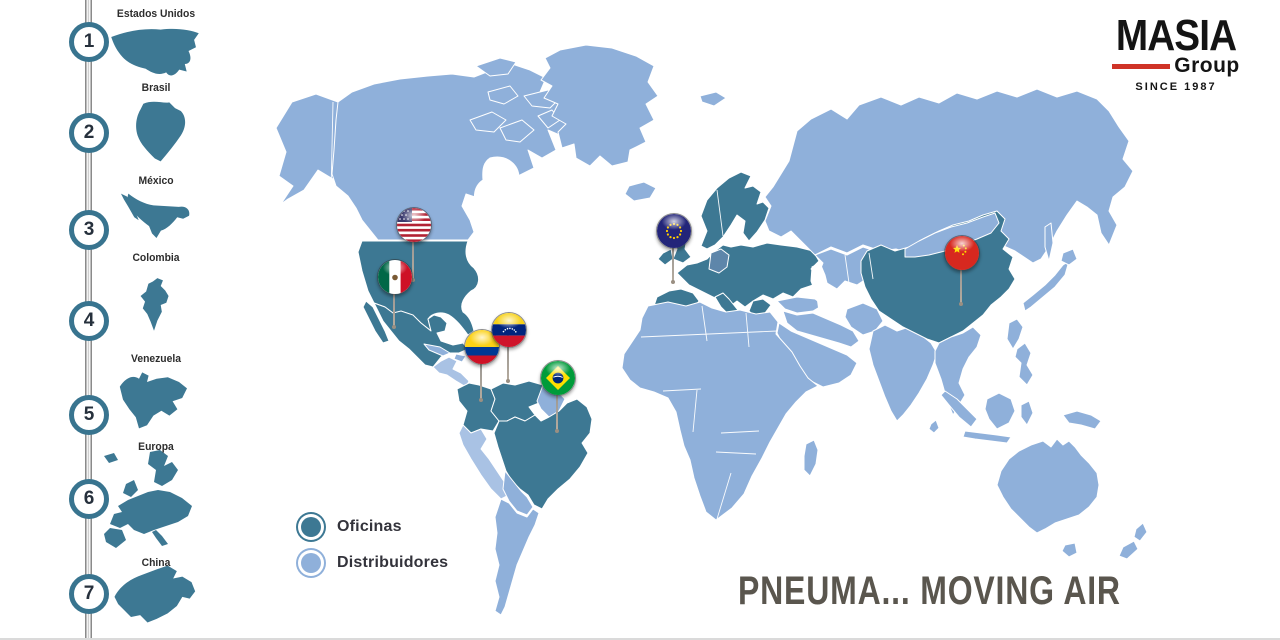 This screenshot has width=1280, height=640. I want to click on papua-new-guinea, so click(1082, 420).